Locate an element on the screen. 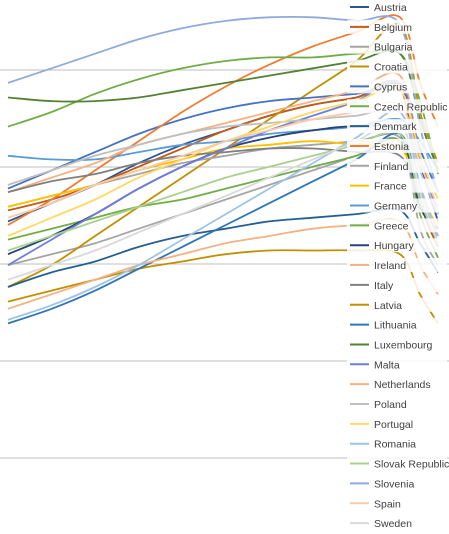 This screenshot has width=449, height=534. legend-label: Lithuania is located at coordinates (395, 326).